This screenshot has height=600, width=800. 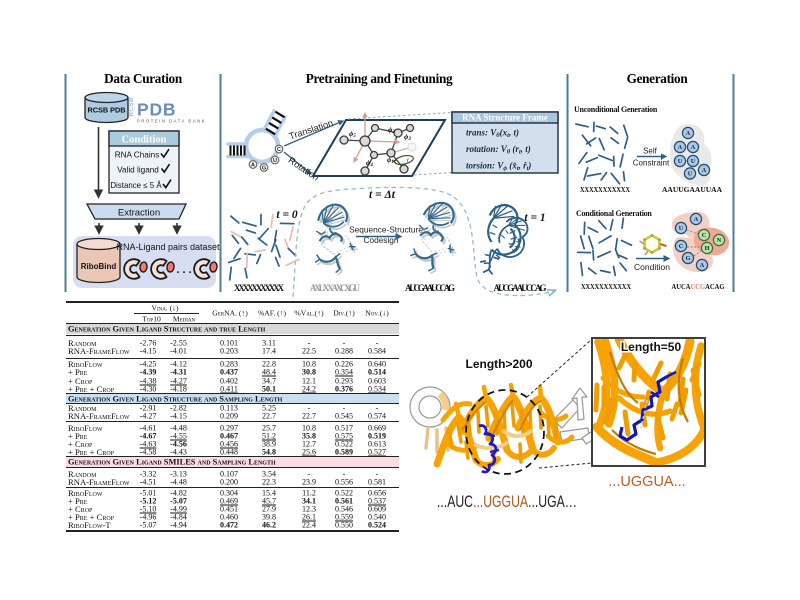 I want to click on svg-text: Pretraining and Finetuning, so click(x=379, y=78).